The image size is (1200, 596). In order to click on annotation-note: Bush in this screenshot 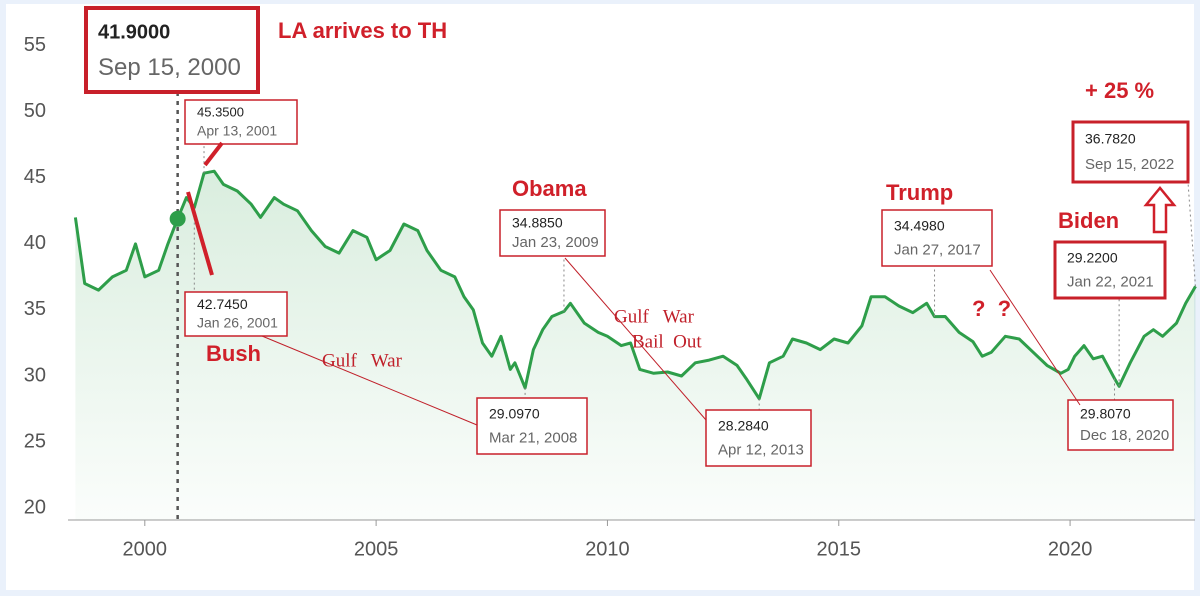, I will do `click(233, 353)`.